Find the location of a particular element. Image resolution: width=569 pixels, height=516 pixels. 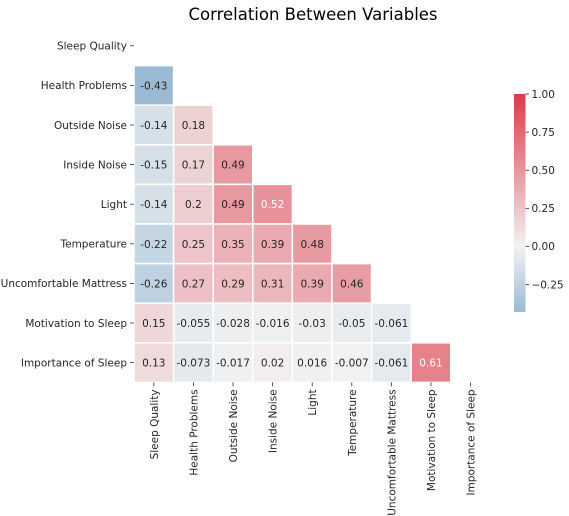

heatmap-cell-label: -0.26 is located at coordinates (153, 284).